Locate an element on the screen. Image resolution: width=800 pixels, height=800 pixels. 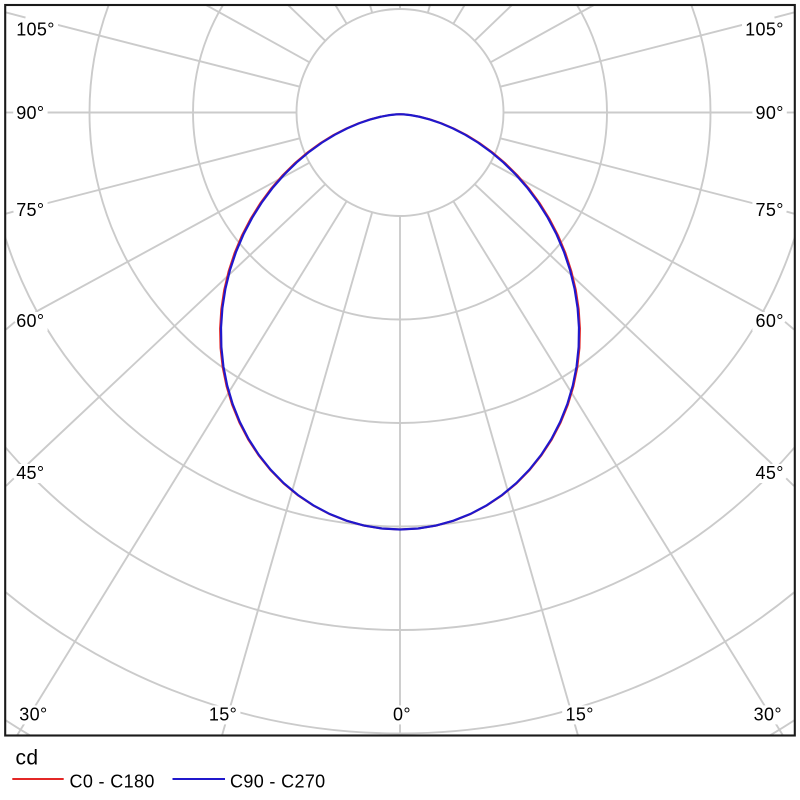
svg-text: 0° is located at coordinates (402, 715).